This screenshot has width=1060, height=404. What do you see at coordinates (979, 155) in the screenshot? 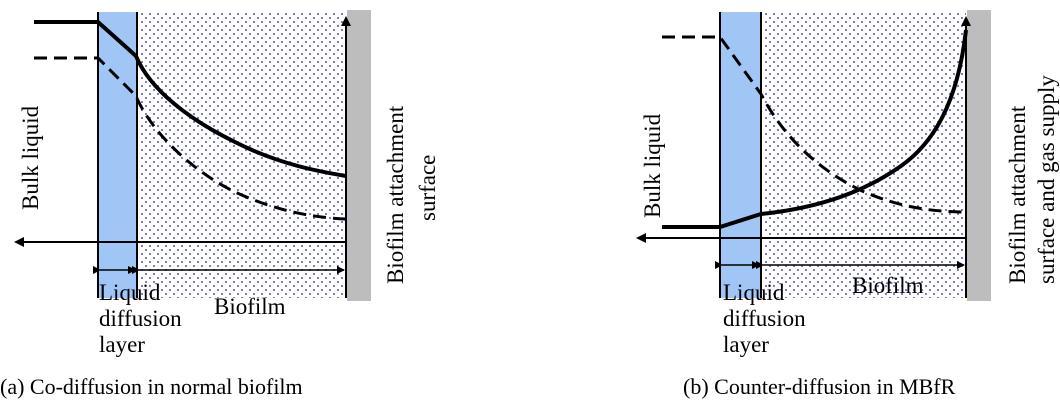
I see `panel-b-attachment-surface` at bounding box center [979, 155].